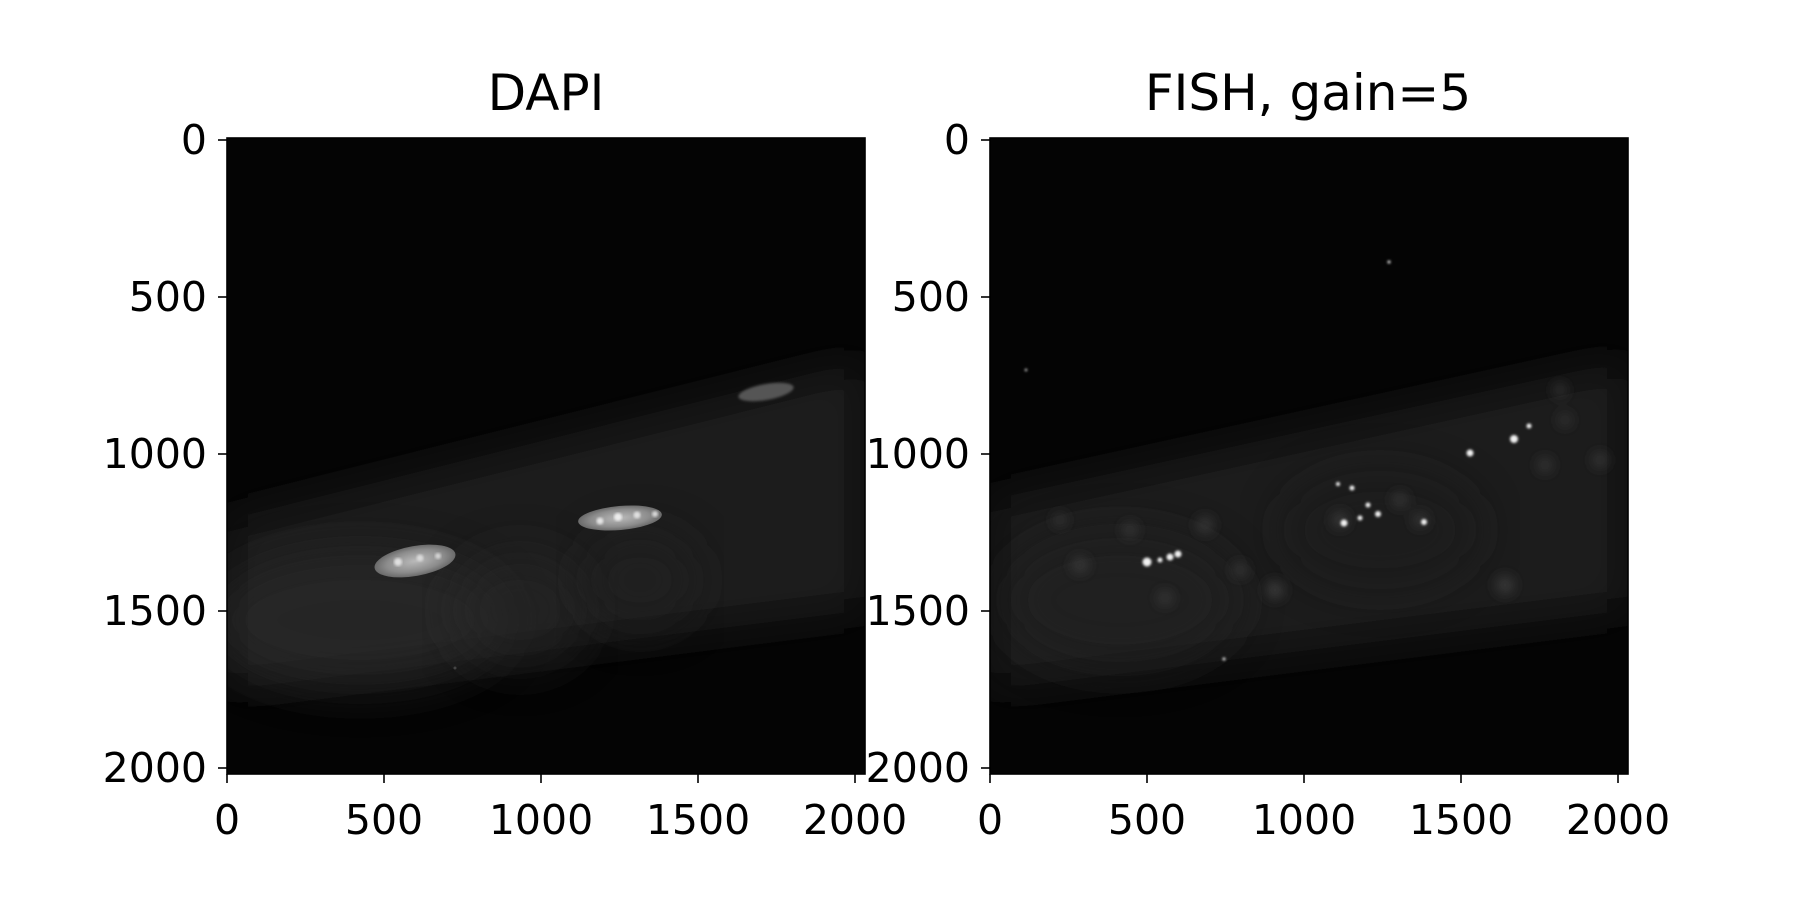 The height and width of the screenshot is (900, 1800). I want to click on x-axis-dapi: 0 500 1000 1500 2000, so click(560, 809).